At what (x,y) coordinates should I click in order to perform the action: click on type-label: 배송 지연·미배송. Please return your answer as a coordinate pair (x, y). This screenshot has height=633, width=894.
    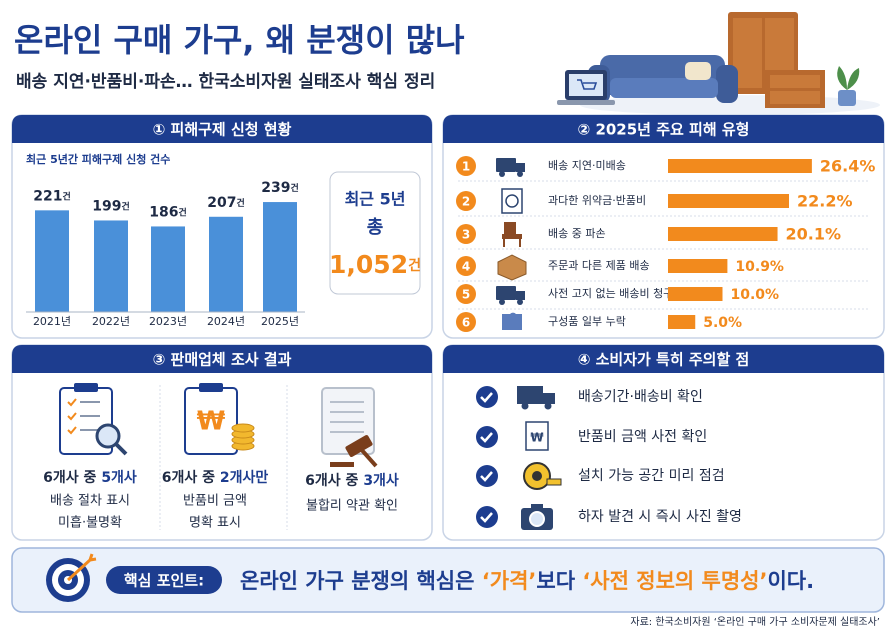
    Looking at the image, I should click on (587, 165).